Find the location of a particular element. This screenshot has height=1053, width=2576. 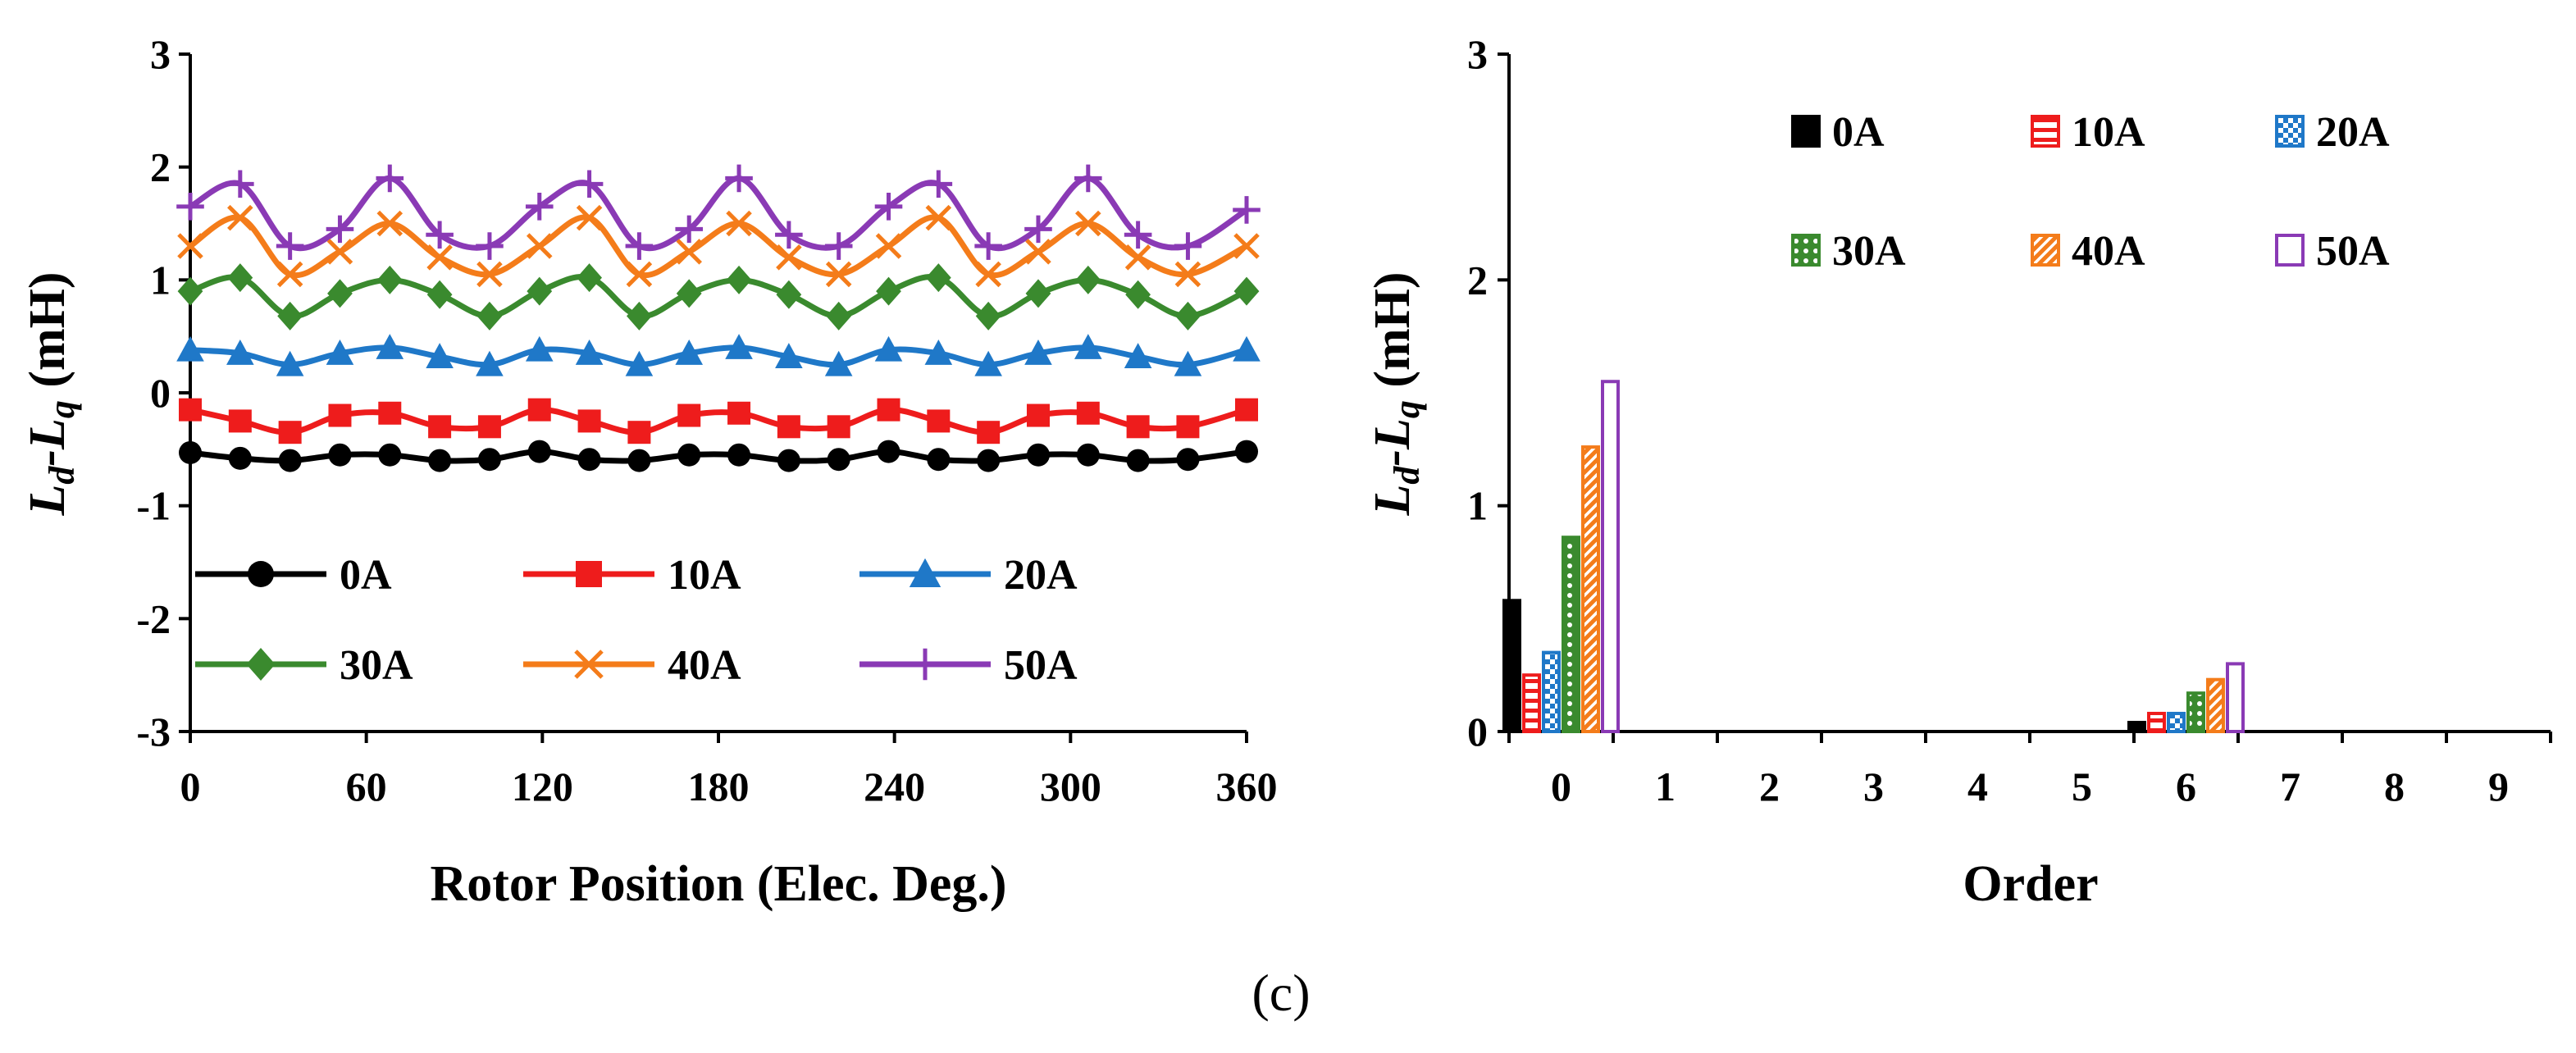

right-x-tick-label: 8 is located at coordinates (2394, 786).